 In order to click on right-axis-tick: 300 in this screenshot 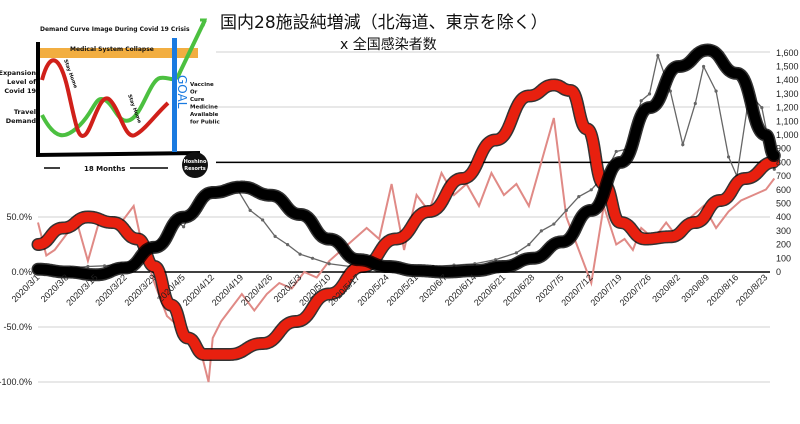, I will do `click(783, 231)`.